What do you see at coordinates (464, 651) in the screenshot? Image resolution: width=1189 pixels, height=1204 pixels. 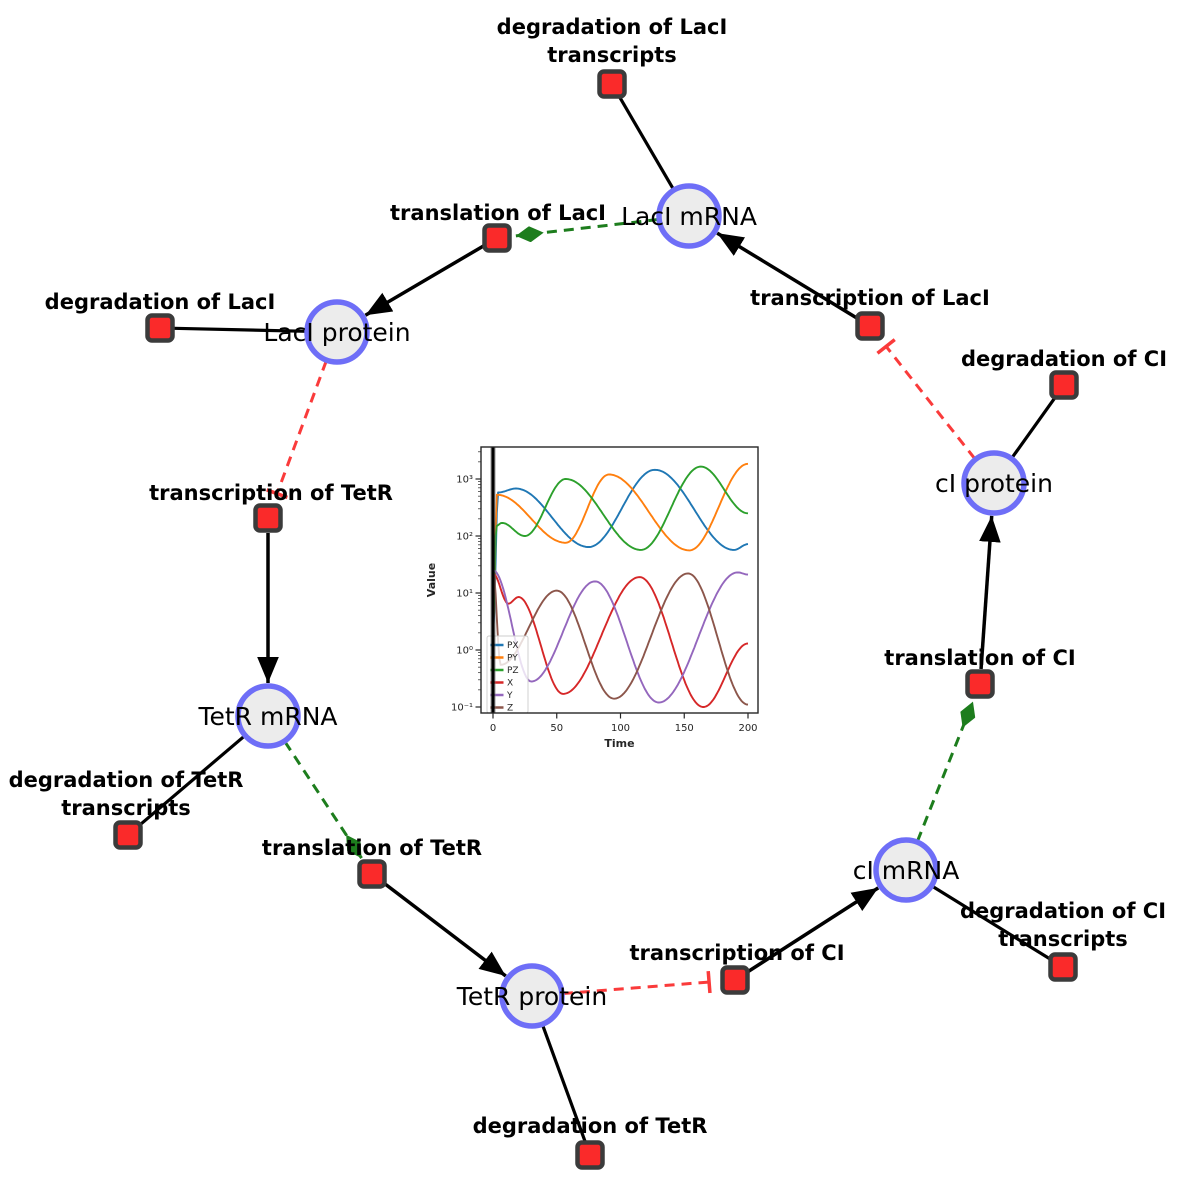 I see `chart-y-tick-label: 10⁰` at bounding box center [464, 651].